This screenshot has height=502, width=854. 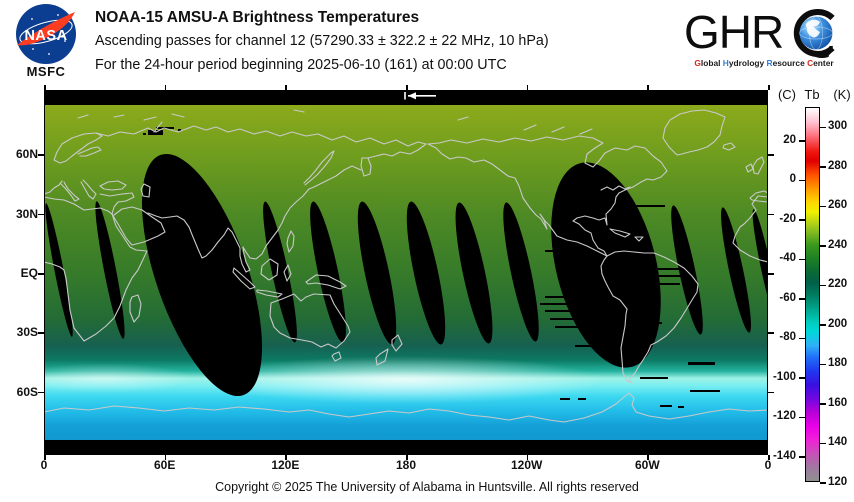 What do you see at coordinates (787, 297) in the screenshot?
I see `colorbar-c-label--60: -60` at bounding box center [787, 297].